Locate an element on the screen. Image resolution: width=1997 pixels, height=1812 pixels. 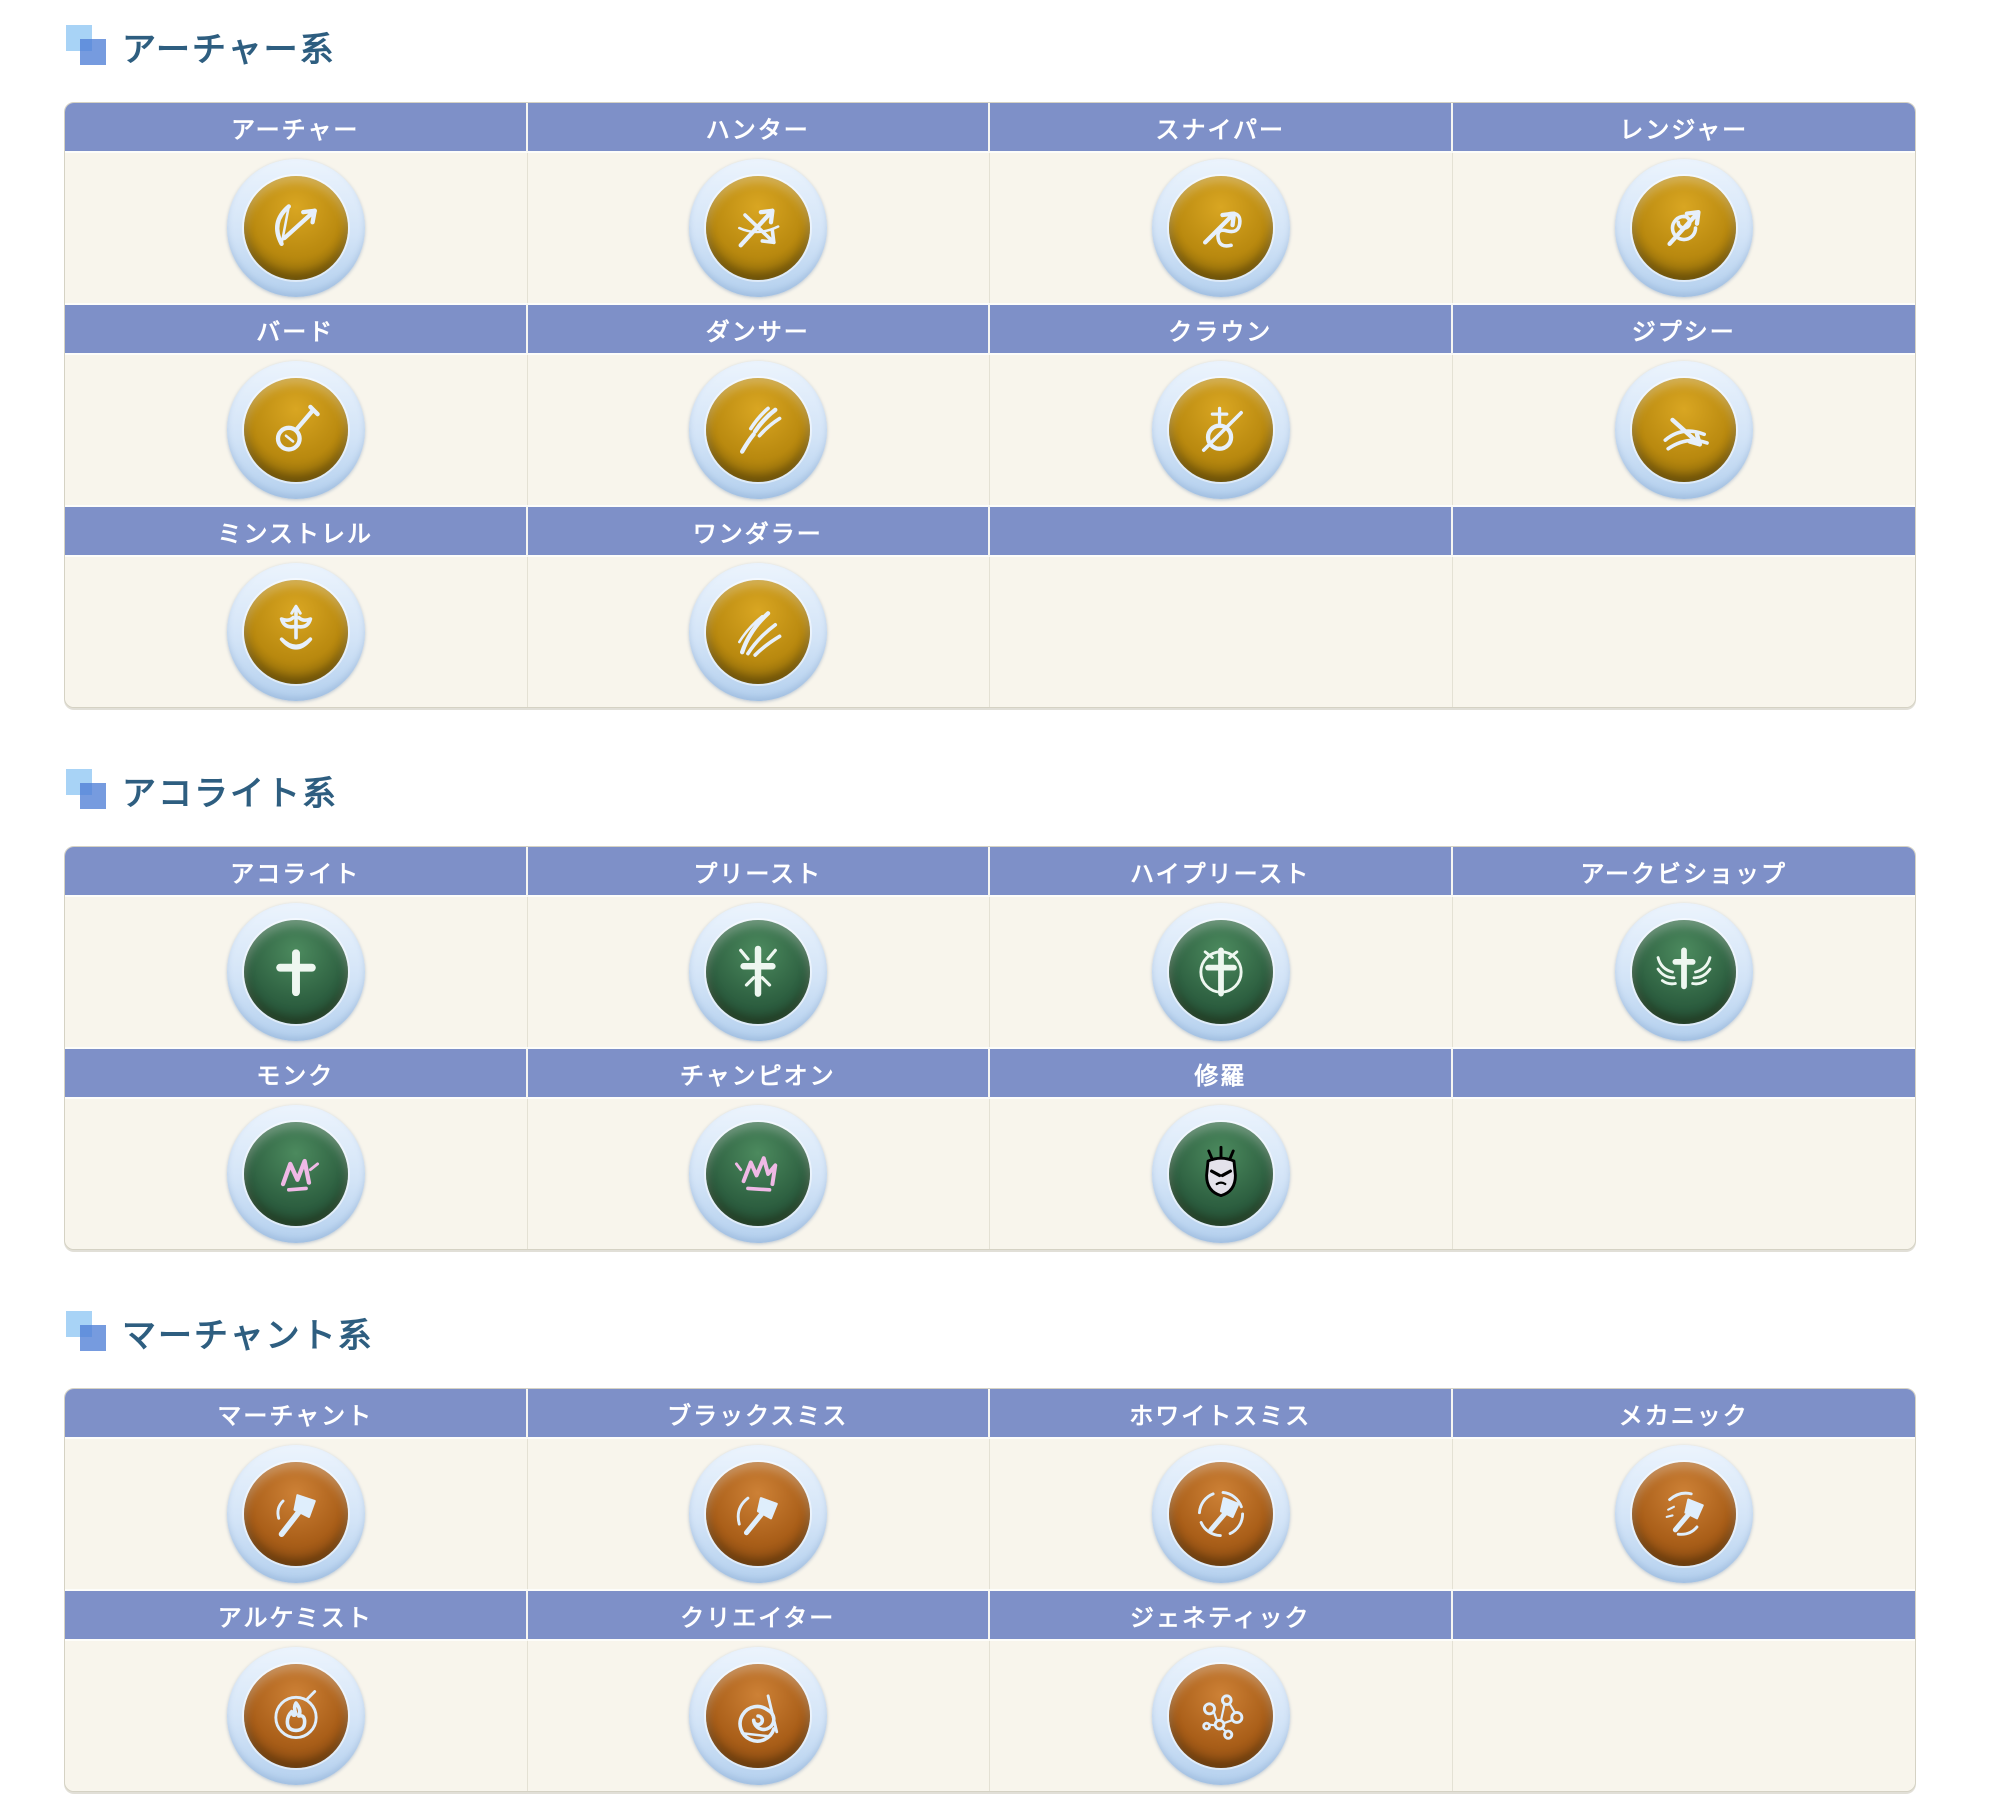
job-name-header: ミンストレル is located at coordinates (296, 531).